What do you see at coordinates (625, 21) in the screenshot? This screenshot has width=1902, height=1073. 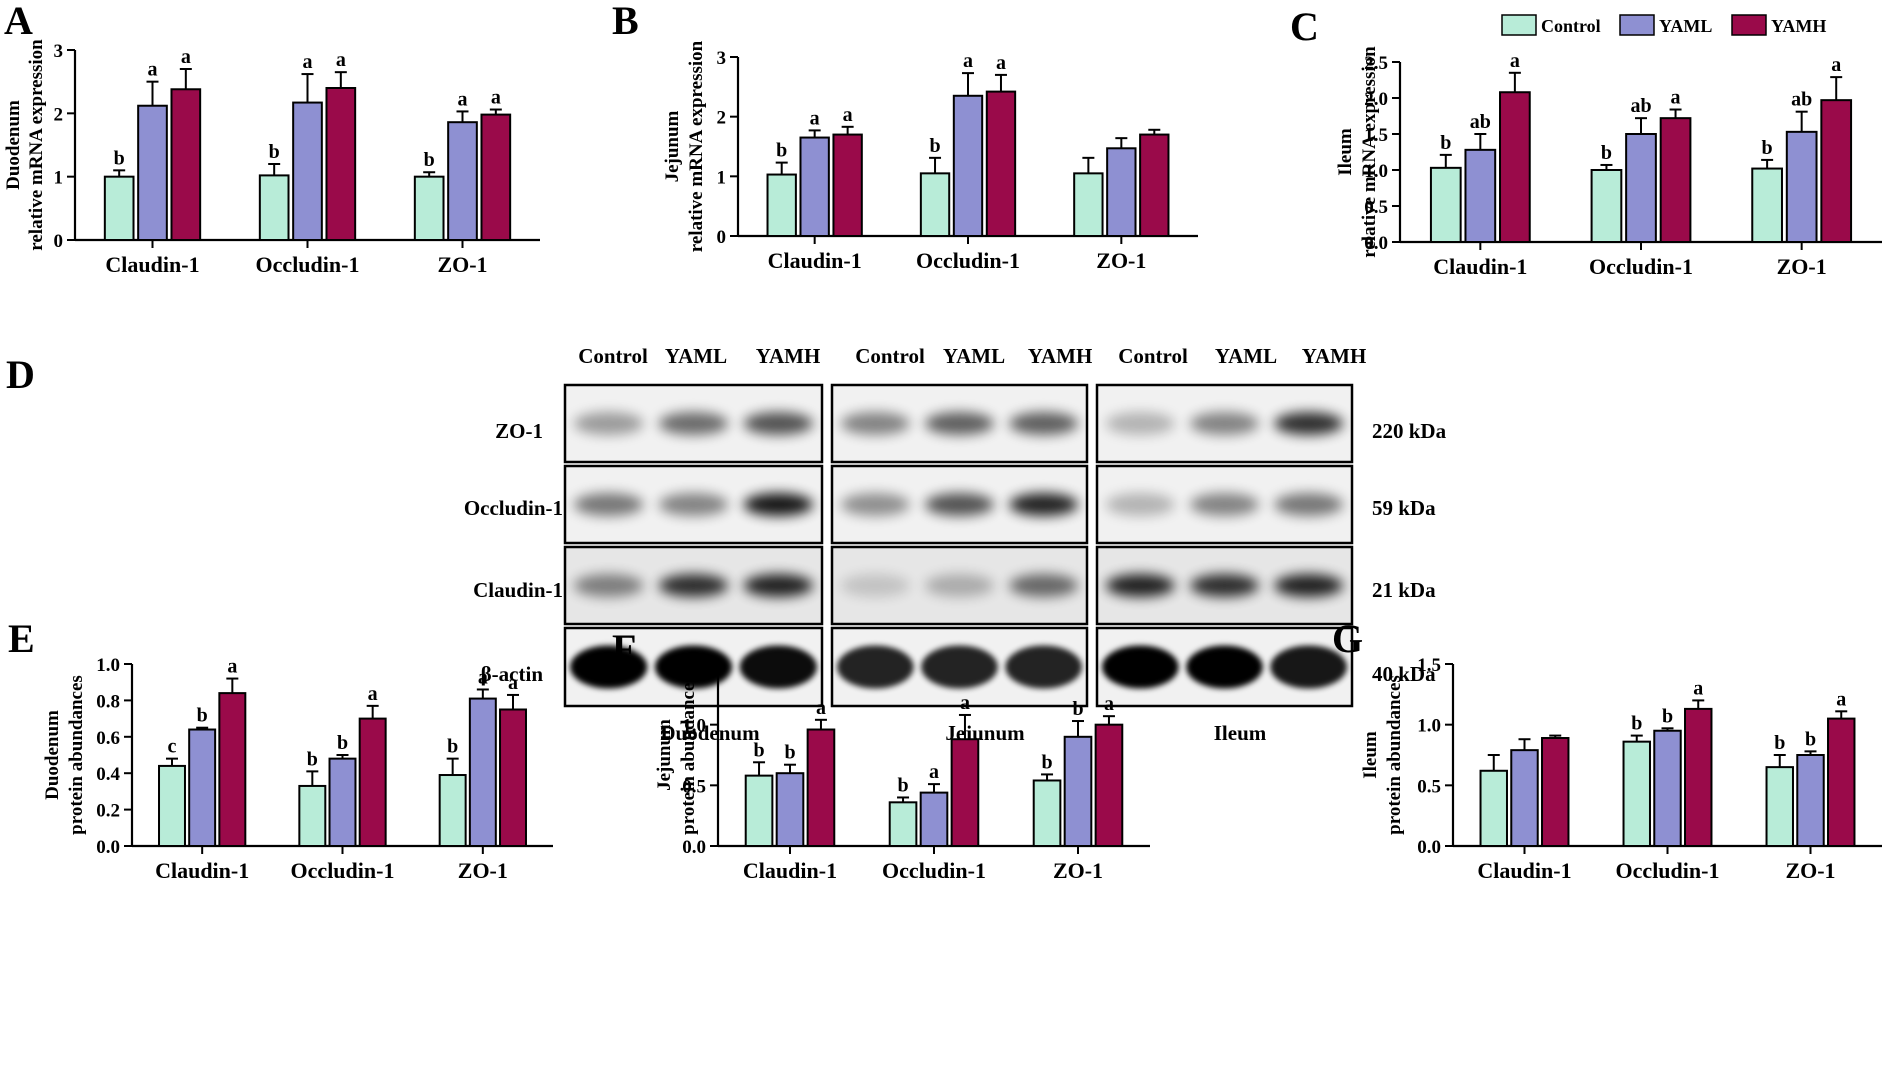 I see `panel-label: B` at bounding box center [625, 21].